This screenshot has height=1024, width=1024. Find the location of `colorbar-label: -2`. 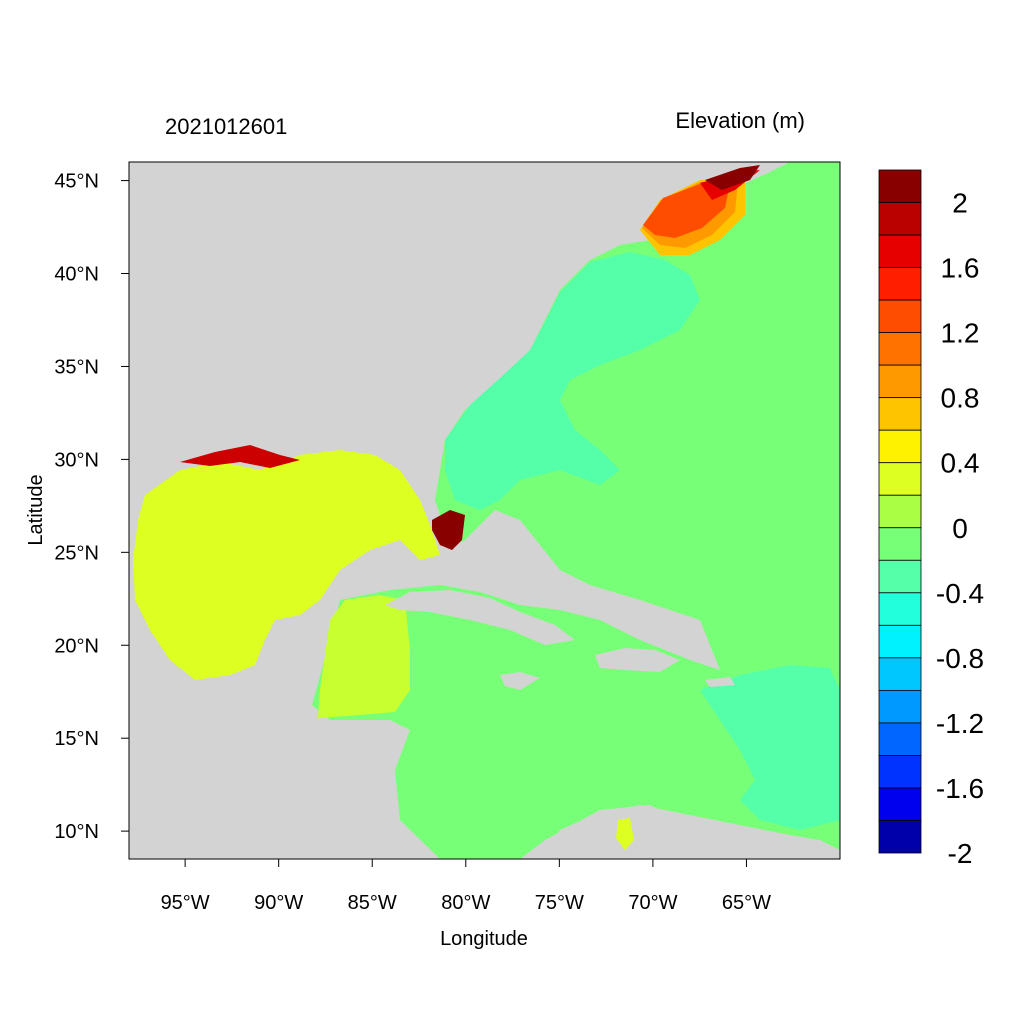

colorbar-label: -2 is located at coordinates (960, 853).